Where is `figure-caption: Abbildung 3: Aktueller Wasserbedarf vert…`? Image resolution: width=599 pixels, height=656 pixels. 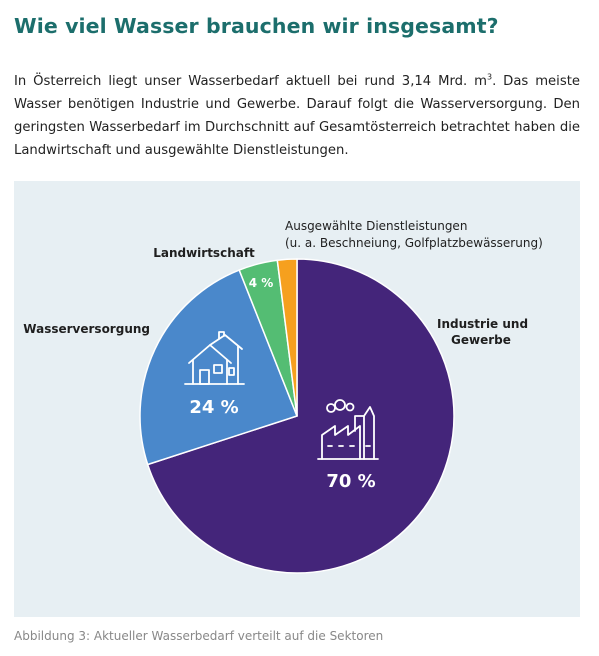 figure-caption: Abbildung 3: Aktueller Wasserbedarf vert… is located at coordinates (199, 636).